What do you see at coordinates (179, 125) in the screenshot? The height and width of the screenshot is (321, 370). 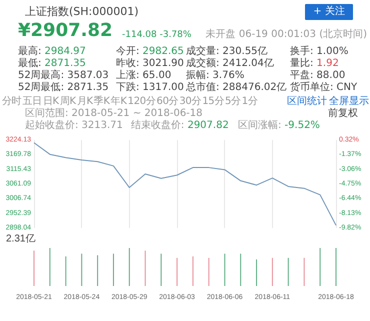 I see `text: 结束收盘价: 2907.82` at bounding box center [179, 125].